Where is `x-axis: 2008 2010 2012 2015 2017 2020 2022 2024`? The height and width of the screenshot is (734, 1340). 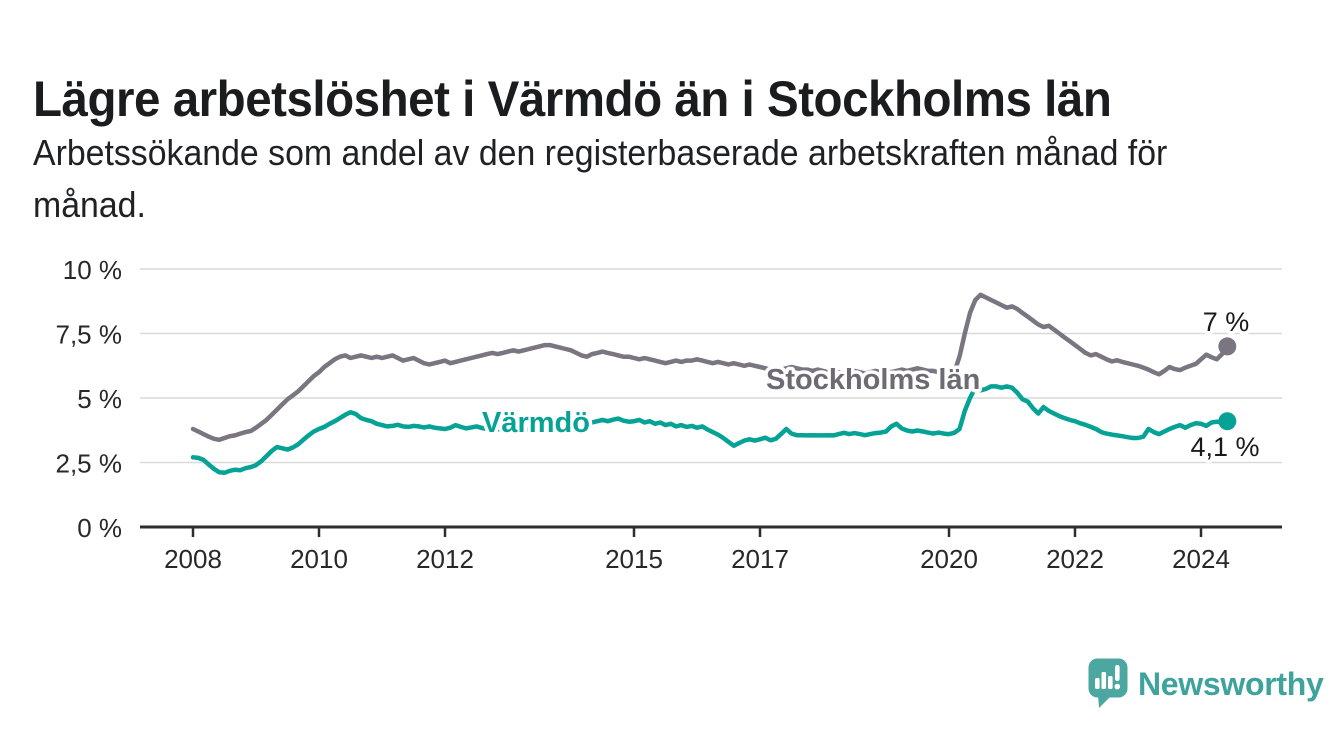 x-axis: 2008 2010 2012 2015 2017 2020 2022 2024 is located at coordinates (711, 549).